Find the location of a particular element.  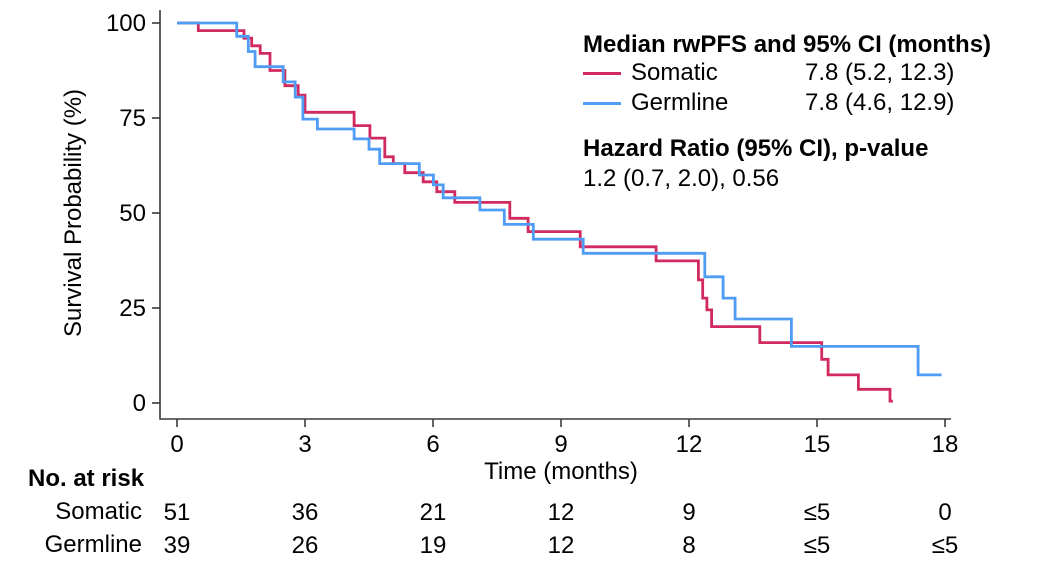

x-axis-label: Time (months) is located at coordinates (561, 471).